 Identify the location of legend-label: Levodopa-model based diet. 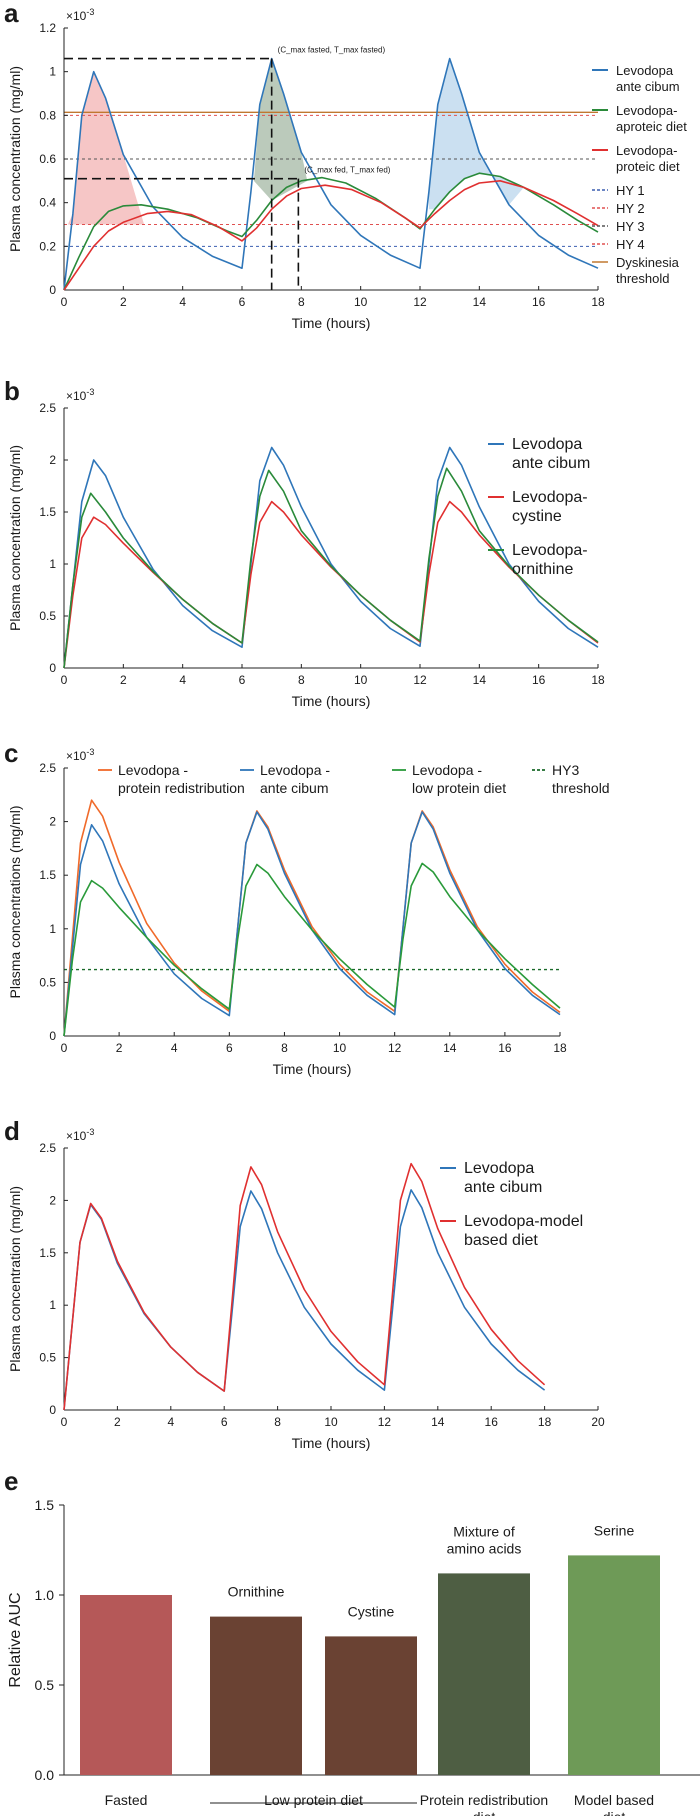
(523, 1231).